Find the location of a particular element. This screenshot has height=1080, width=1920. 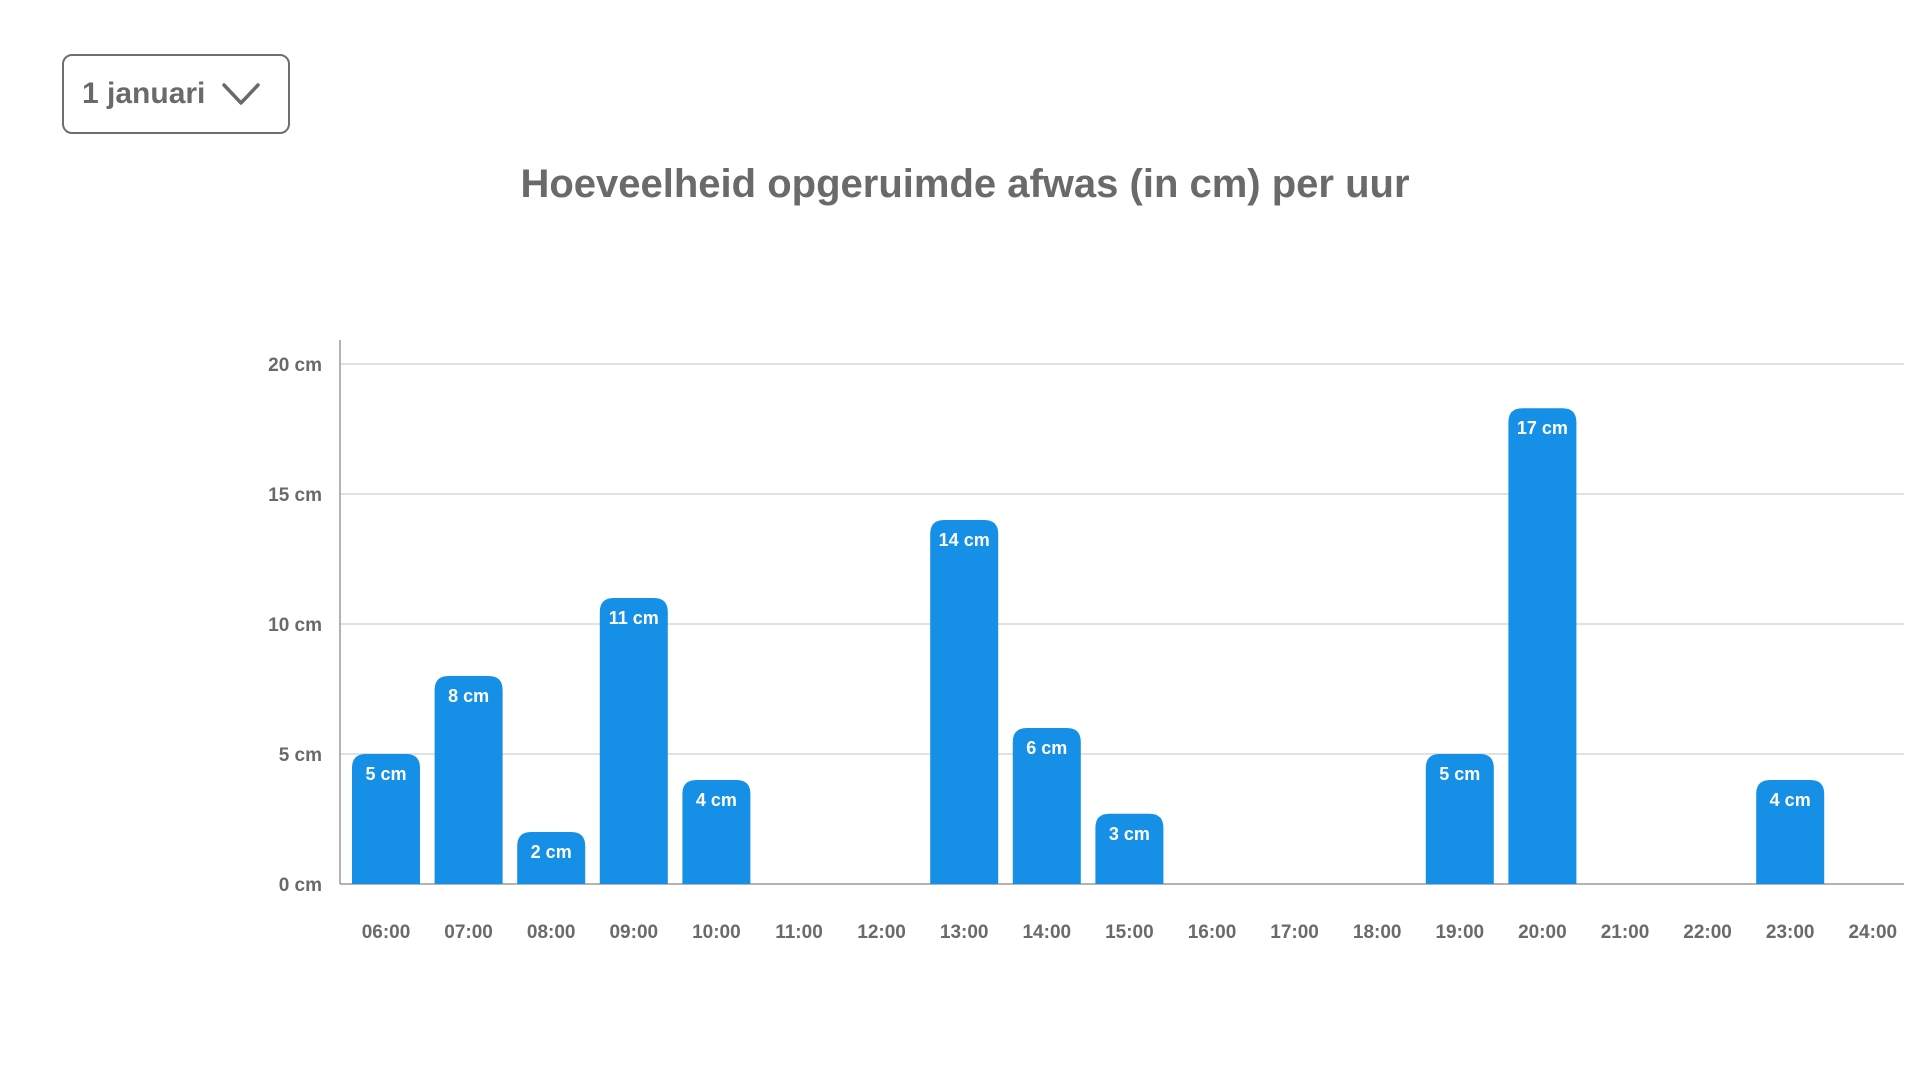

x-tick-label: 10:00 is located at coordinates (716, 932).